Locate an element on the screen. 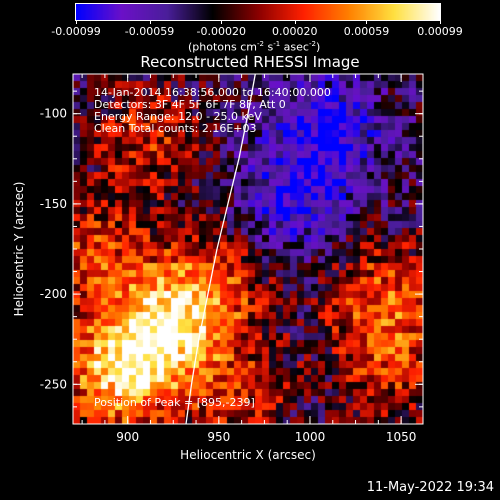 The image size is (500, 500). y-tick-label: -200 is located at coordinates (53, 294).